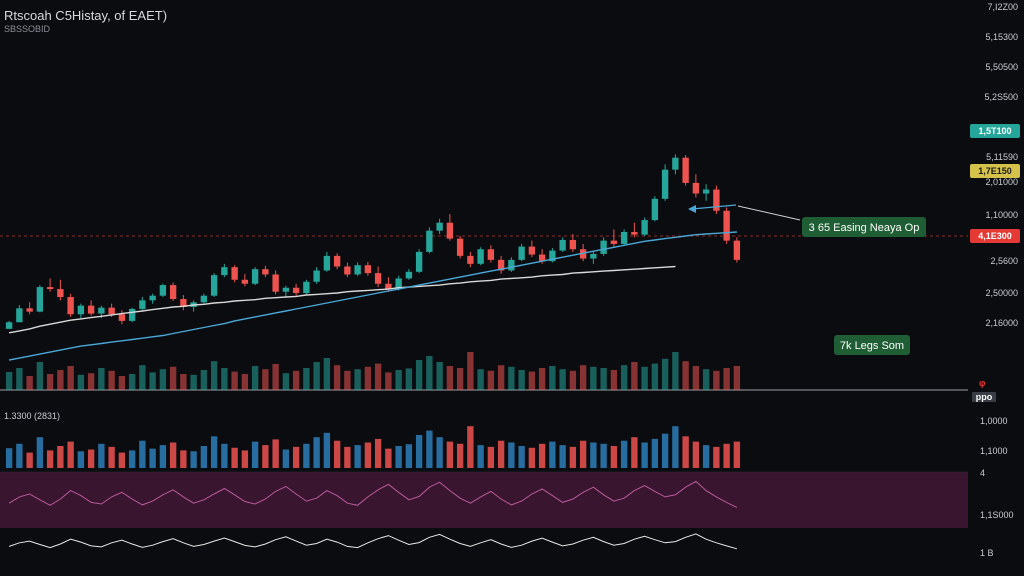 The image size is (1024, 576). Describe the element at coordinates (987, 553) in the screenshot. I see `lower-tick-label: 1 B` at that location.